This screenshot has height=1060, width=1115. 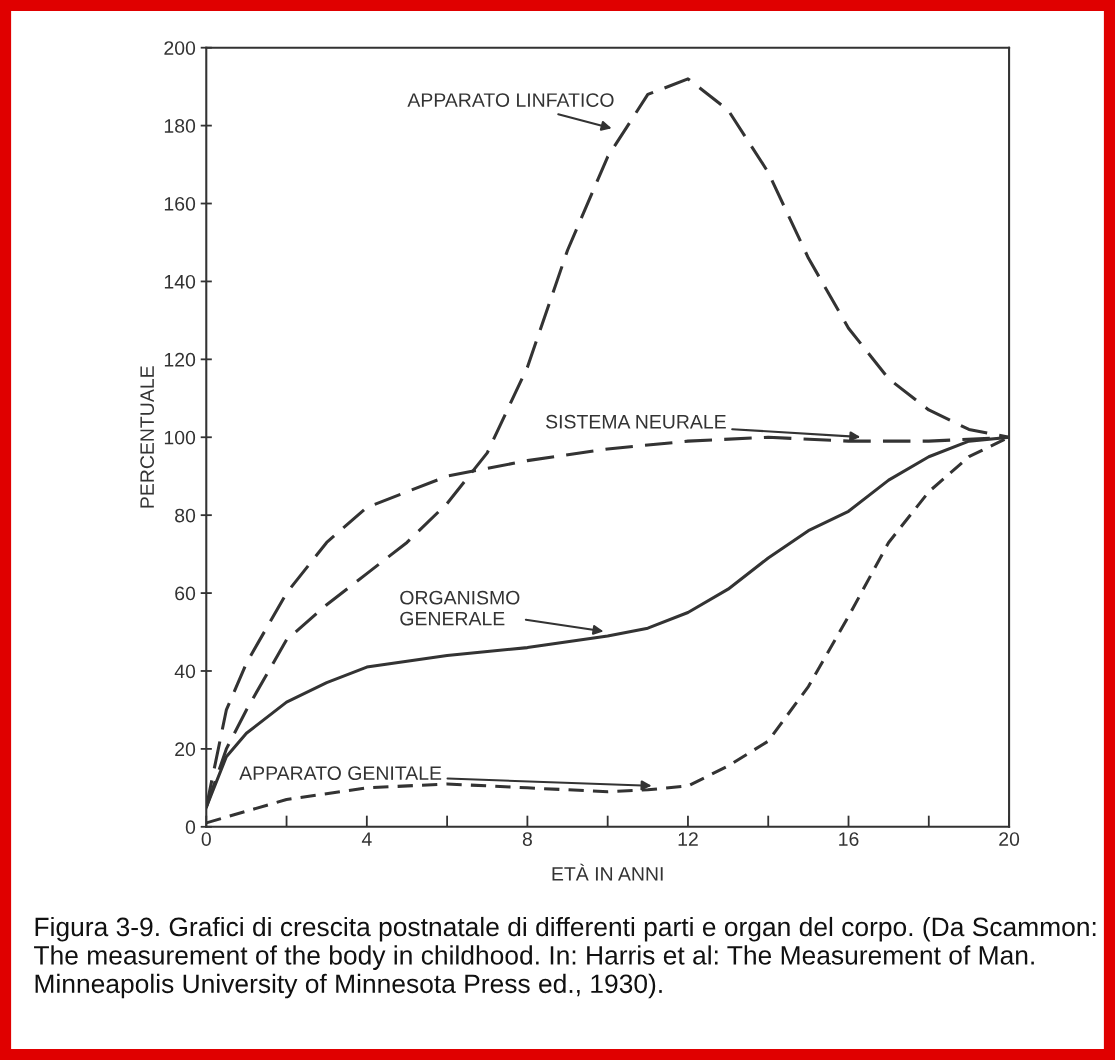 I want to click on y-tick-label: 20, so click(x=185, y=749).